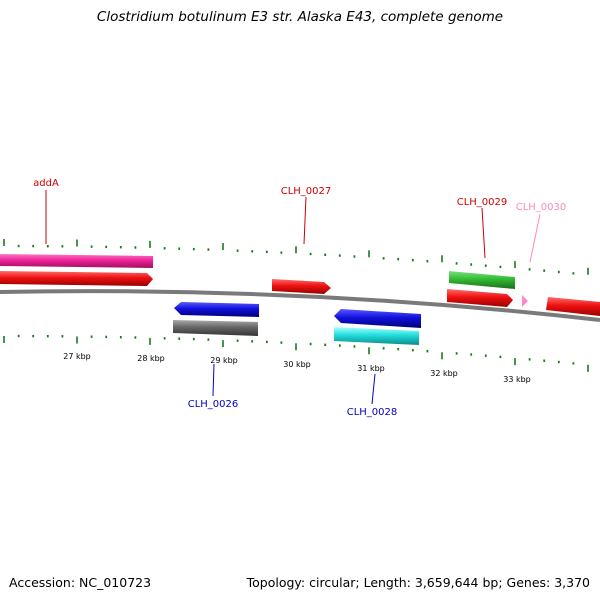  I want to click on outer-tick-track, so click(296, 257).